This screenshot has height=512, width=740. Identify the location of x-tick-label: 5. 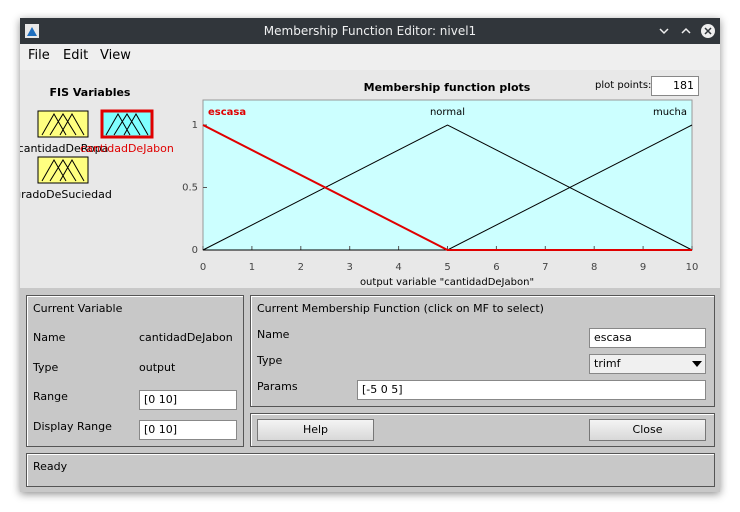
(447, 267).